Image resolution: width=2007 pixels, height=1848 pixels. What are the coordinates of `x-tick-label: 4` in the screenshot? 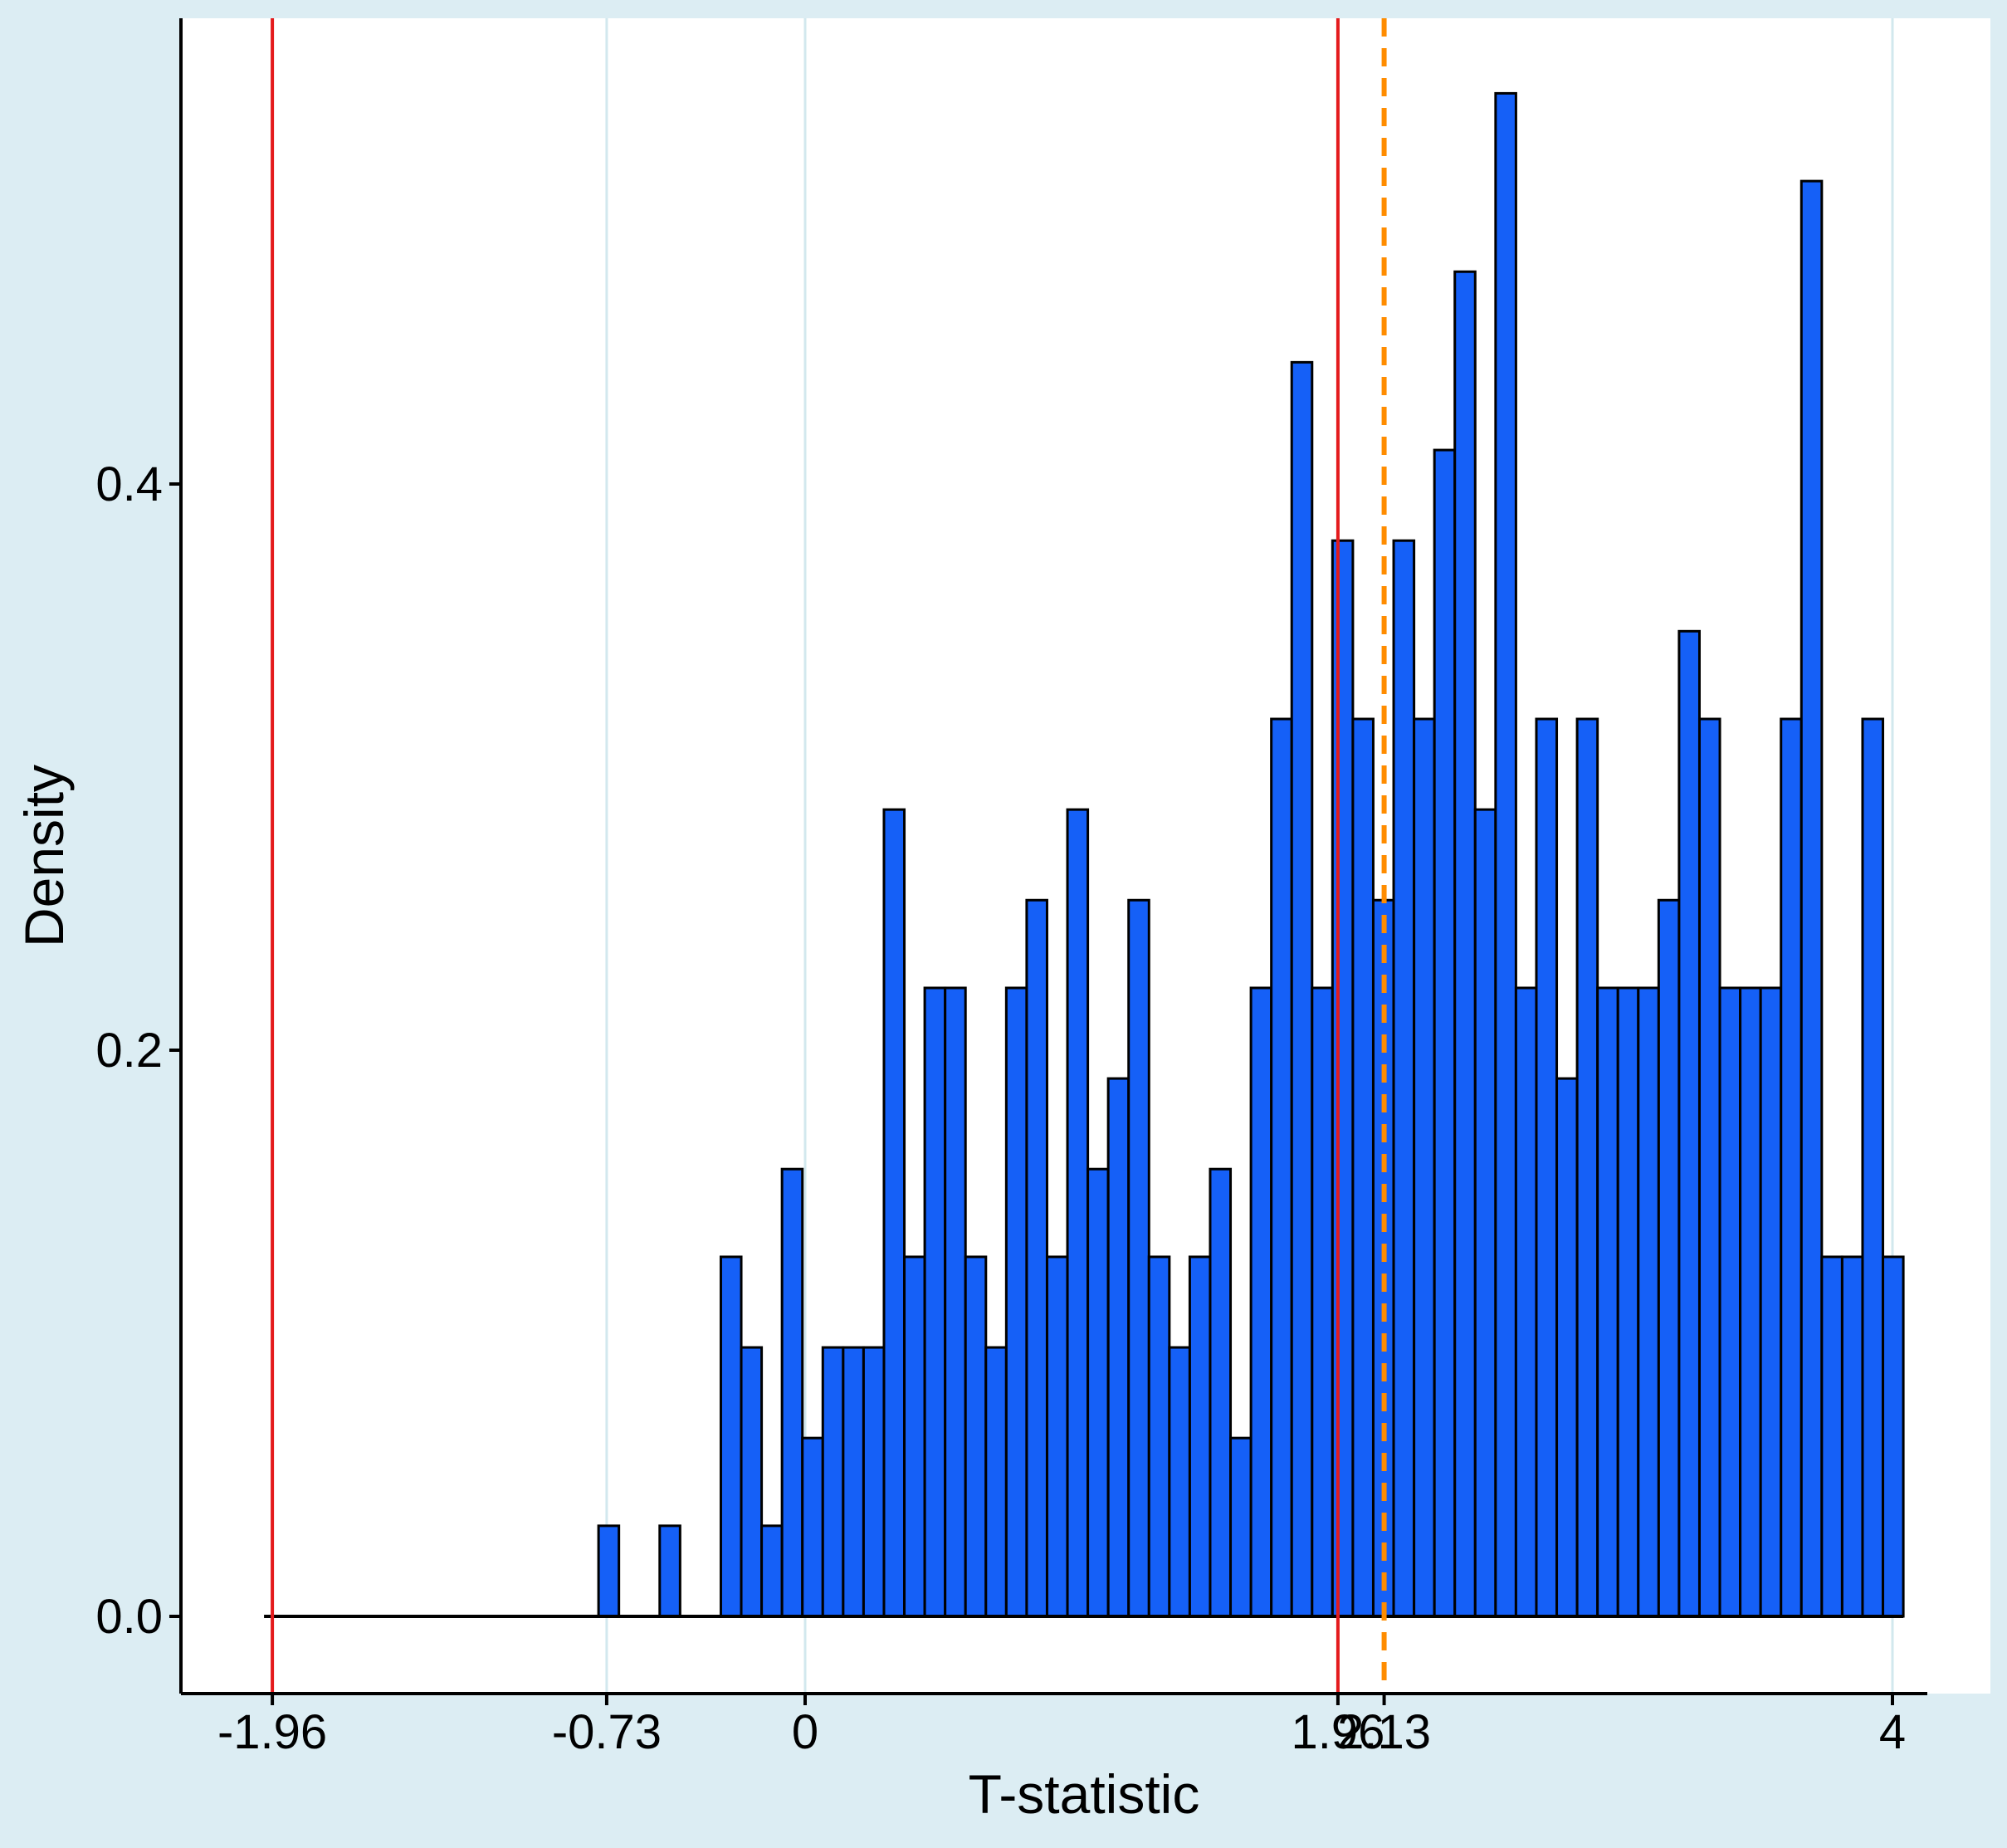 It's located at (1893, 1732).